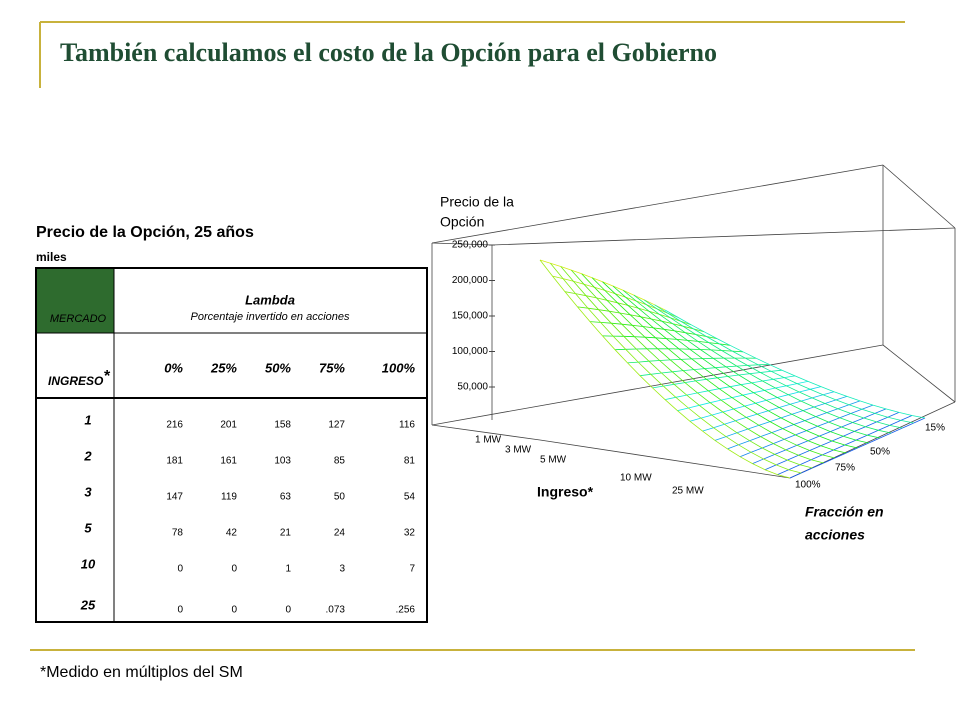 This screenshot has height=720, width=960. I want to click on y-tick-label: 50%, so click(880, 452).